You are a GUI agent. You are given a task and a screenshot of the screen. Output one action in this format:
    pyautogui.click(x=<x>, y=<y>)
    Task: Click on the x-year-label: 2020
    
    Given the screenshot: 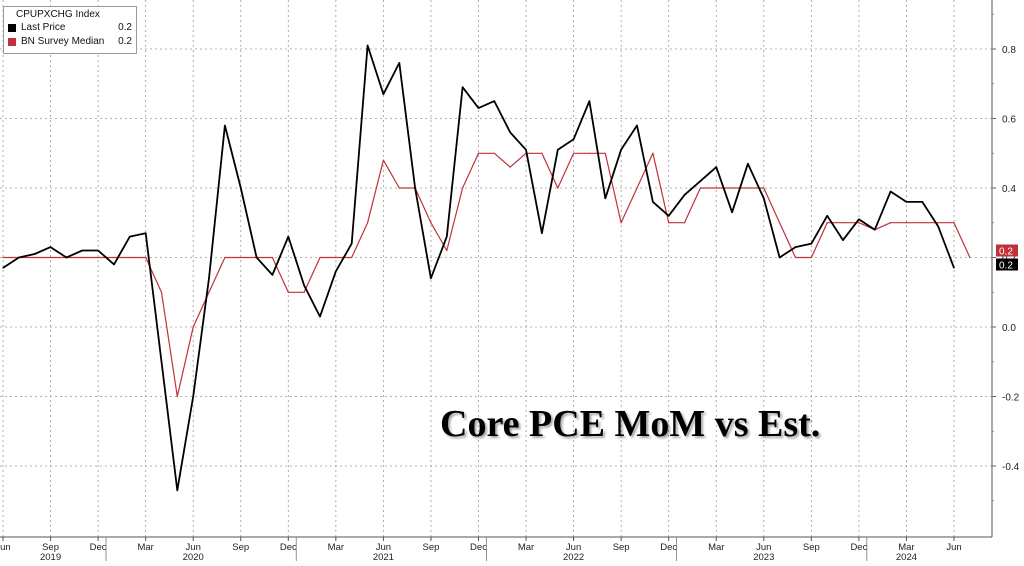 What is the action you would take?
    pyautogui.click(x=193, y=556)
    